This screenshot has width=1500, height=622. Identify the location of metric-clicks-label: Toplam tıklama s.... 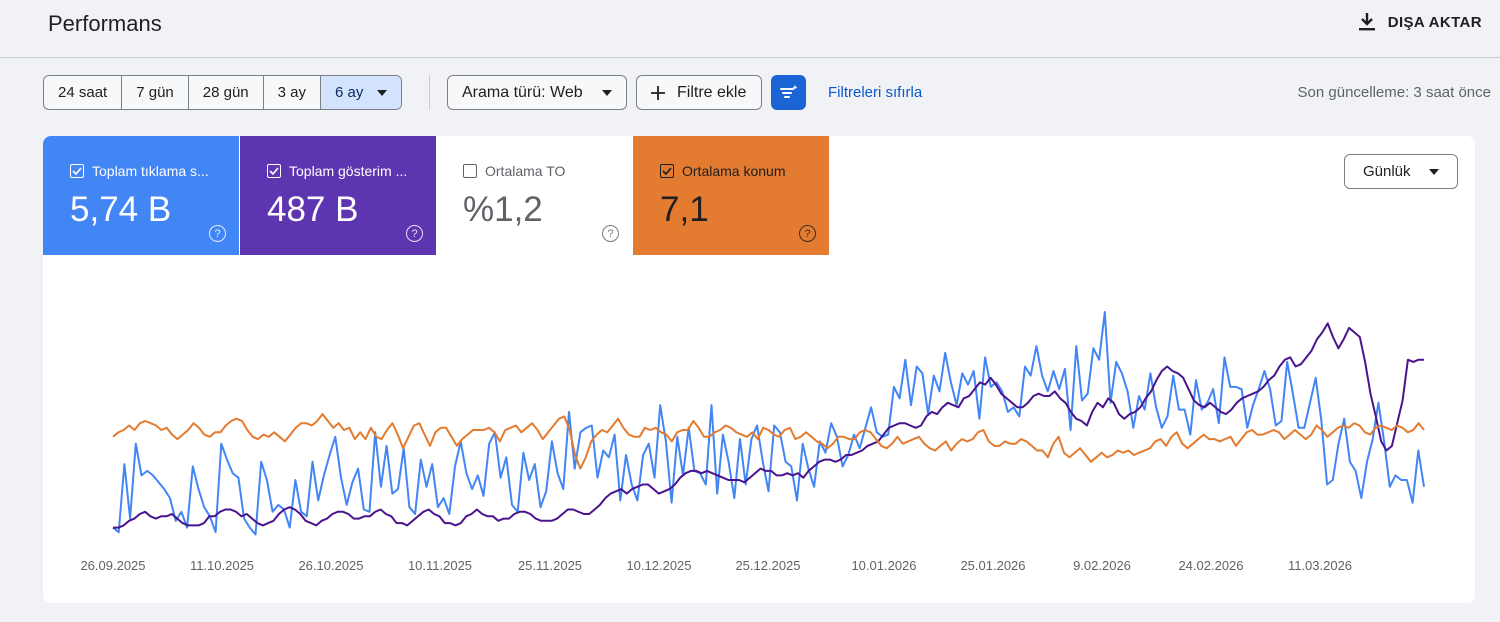
(150, 171).